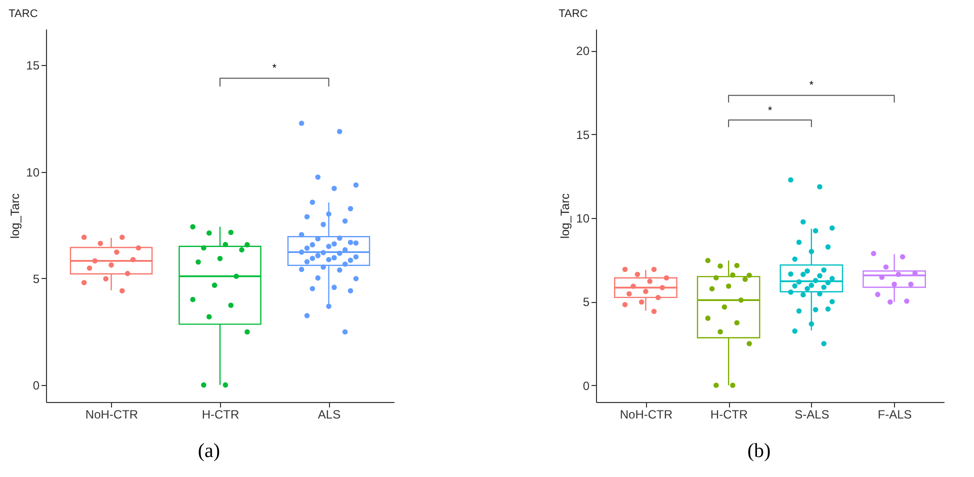 This screenshot has height=477, width=974. What do you see at coordinates (895, 415) in the screenshot?
I see `x-tick-label: F-ALS` at bounding box center [895, 415].